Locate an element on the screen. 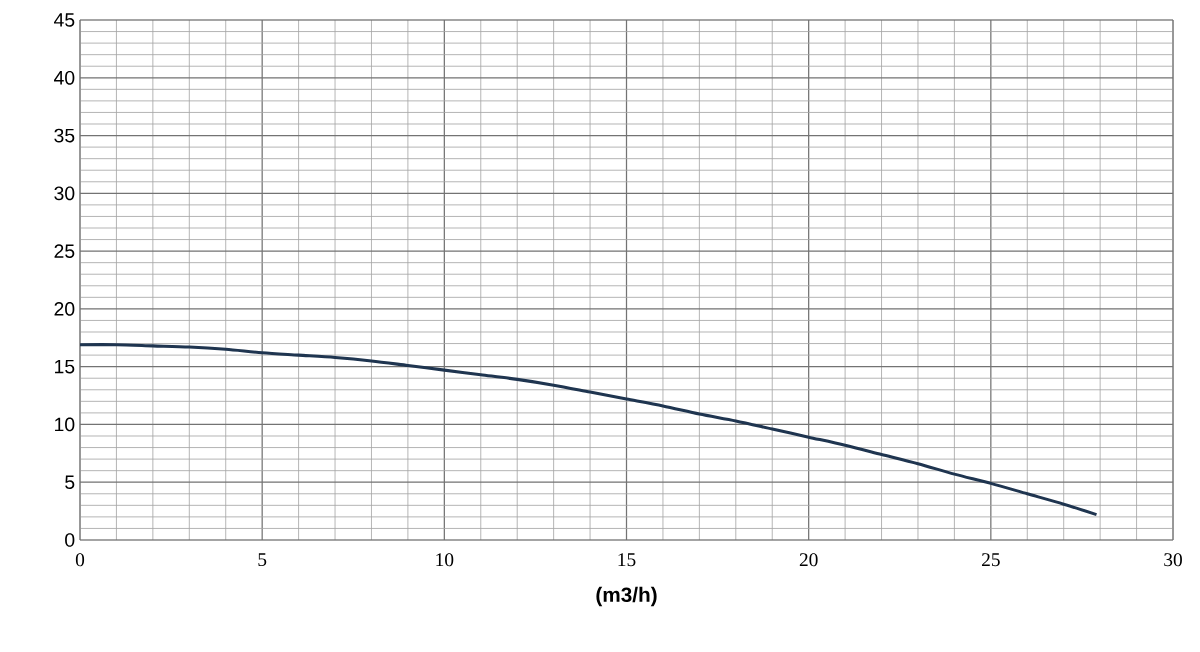 The image size is (1200, 652). y-tick-label: 15 is located at coordinates (65, 366).